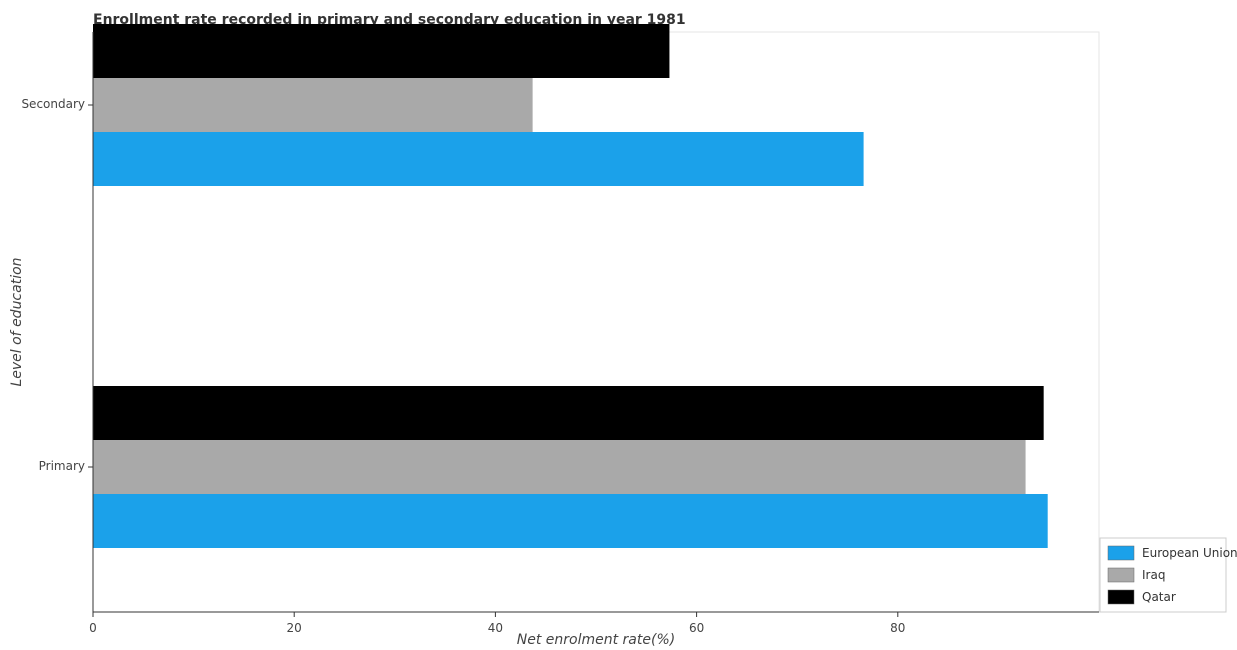 The height and width of the screenshot is (650, 1237). I want to click on x-tick-label: 80, so click(897, 628).